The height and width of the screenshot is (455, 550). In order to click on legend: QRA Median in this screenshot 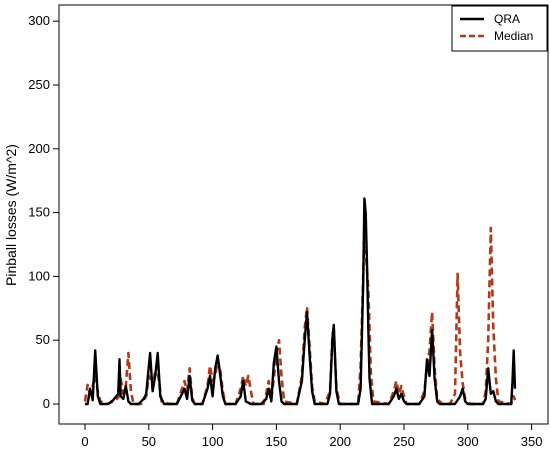, I will do `click(499, 28)`.